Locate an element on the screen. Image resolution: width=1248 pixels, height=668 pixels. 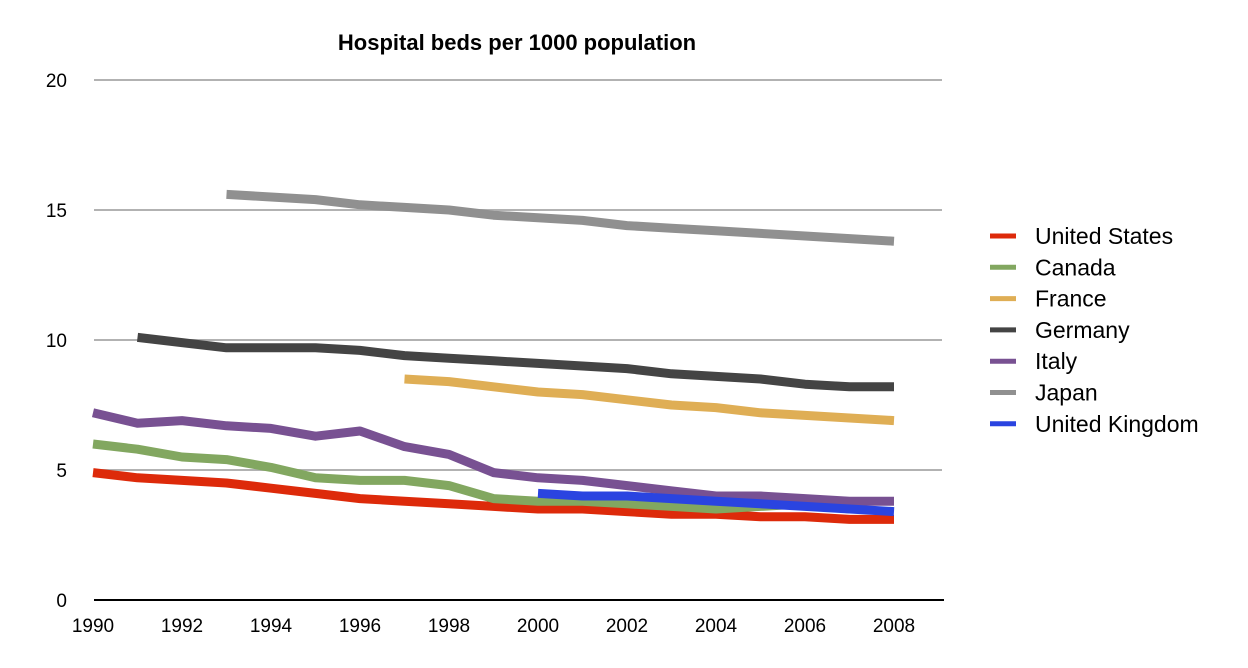
legend-label: Germany is located at coordinates (1082, 330).